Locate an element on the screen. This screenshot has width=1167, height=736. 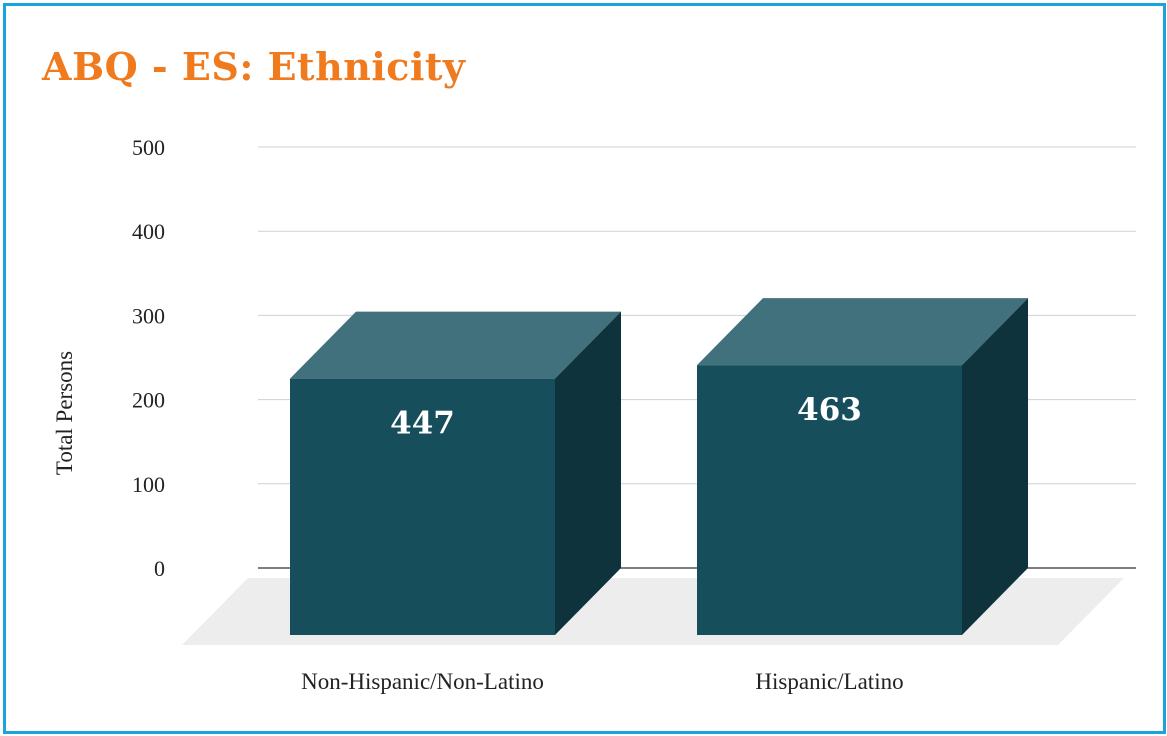
y-tick-label: 500 is located at coordinates (148, 147).